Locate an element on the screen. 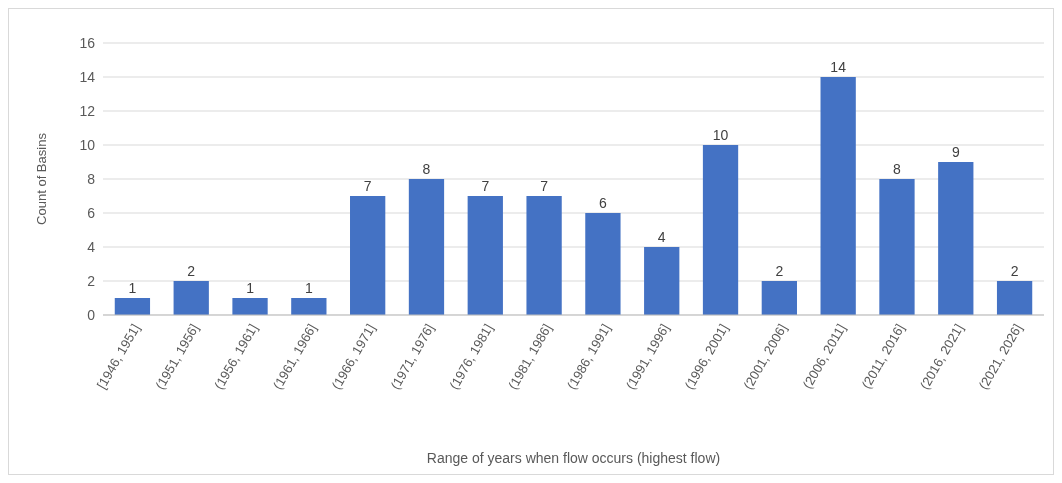  y-tick-label: 16 is located at coordinates (87, 42).